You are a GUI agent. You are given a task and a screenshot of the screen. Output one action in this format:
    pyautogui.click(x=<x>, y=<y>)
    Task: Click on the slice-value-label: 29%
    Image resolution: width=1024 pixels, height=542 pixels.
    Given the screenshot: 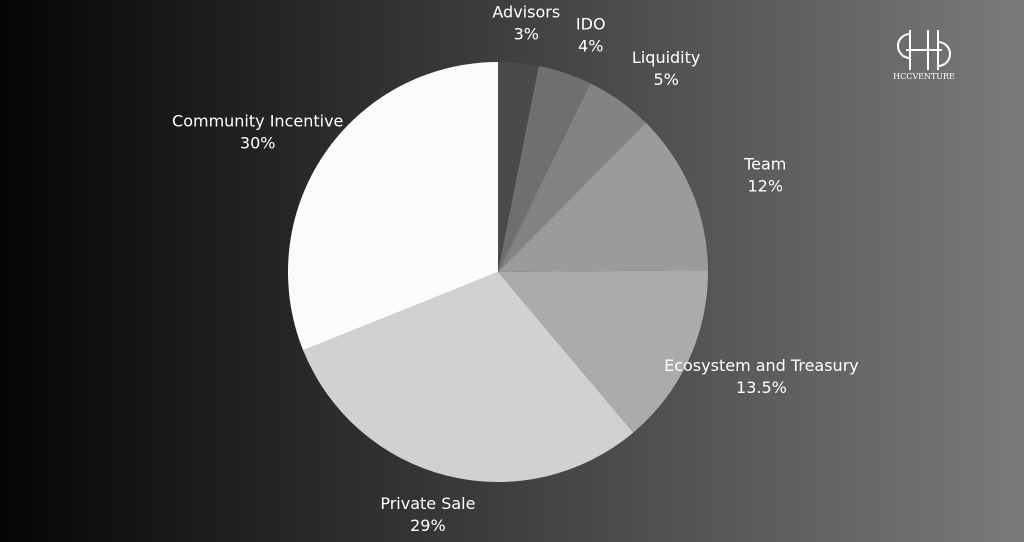 What is the action you would take?
    pyautogui.click(x=428, y=525)
    